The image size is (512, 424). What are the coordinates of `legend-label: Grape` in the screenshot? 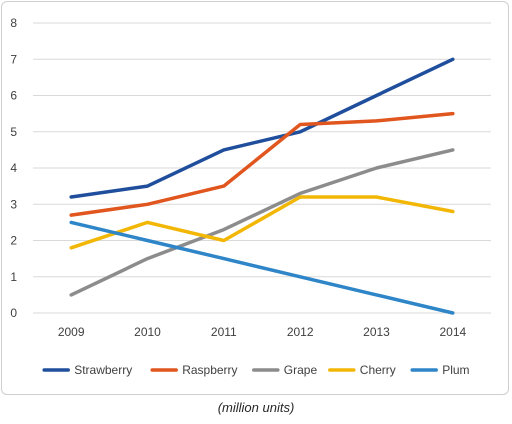 It's located at (301, 370).